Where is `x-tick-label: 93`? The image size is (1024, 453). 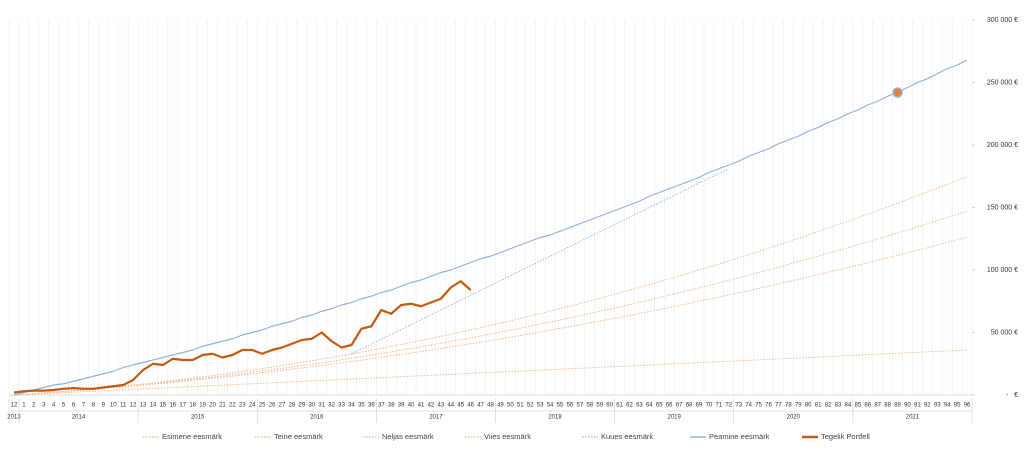 x-tick-label: 93 is located at coordinates (937, 406).